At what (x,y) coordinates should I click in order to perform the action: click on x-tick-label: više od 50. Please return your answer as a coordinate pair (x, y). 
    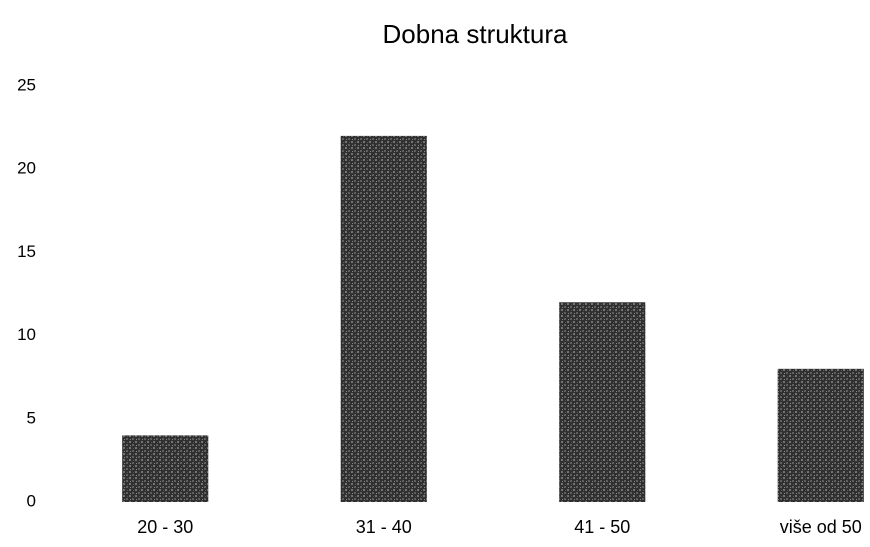
    Looking at the image, I should click on (821, 527).